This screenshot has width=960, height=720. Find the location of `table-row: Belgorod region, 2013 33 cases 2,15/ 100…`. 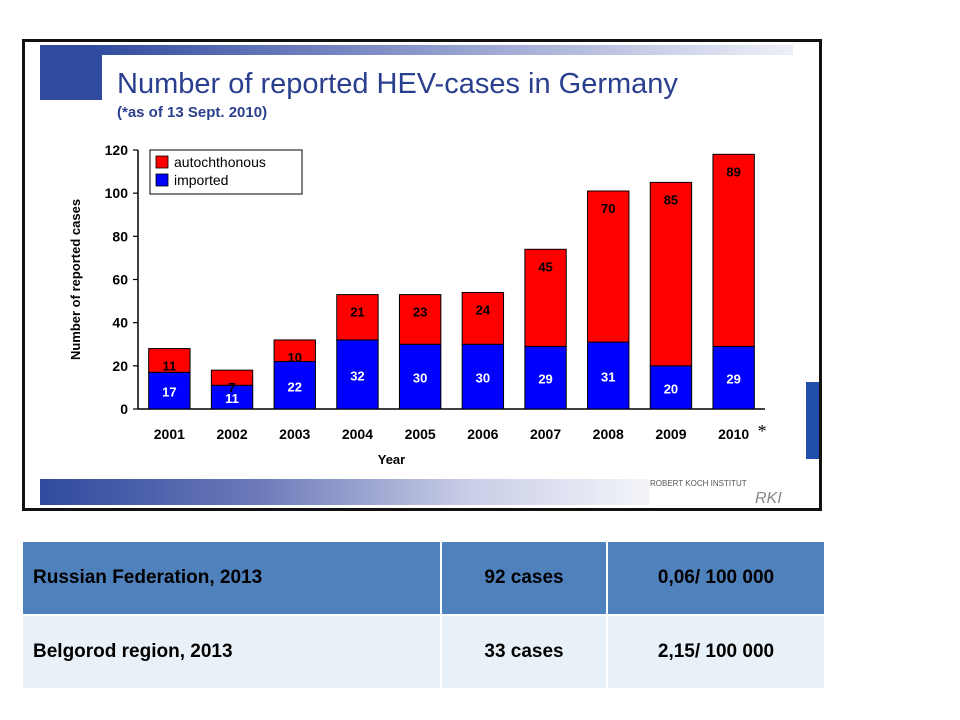

table-row: Belgorod region, 2013 33 cases 2,15/ 100… is located at coordinates (424, 652).